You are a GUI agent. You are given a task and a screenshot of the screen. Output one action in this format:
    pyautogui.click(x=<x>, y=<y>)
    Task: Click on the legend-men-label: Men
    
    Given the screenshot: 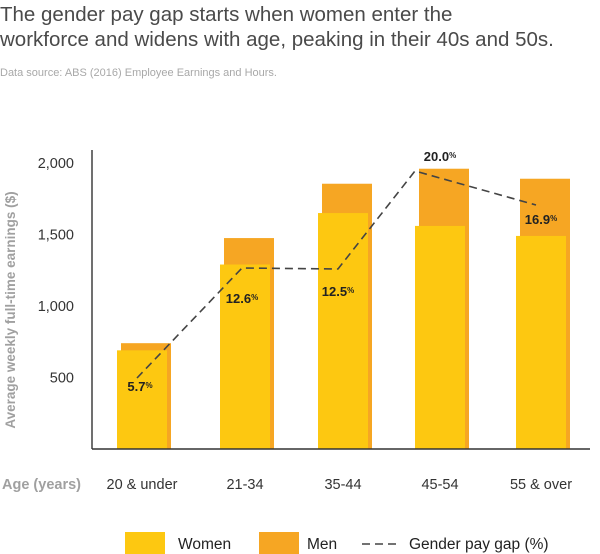 What is the action you would take?
    pyautogui.click(x=322, y=544)
    